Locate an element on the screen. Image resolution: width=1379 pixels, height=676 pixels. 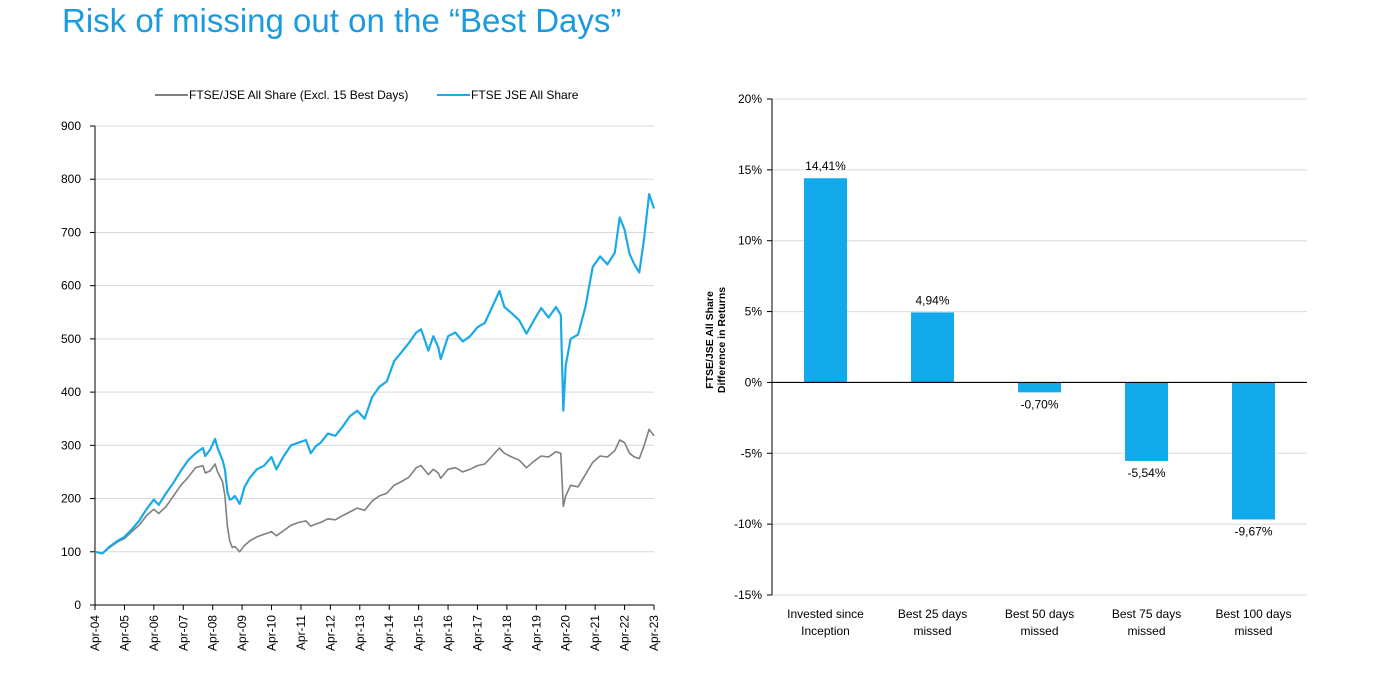
x-tick-label: Apr-17 is located at coordinates (477, 633).